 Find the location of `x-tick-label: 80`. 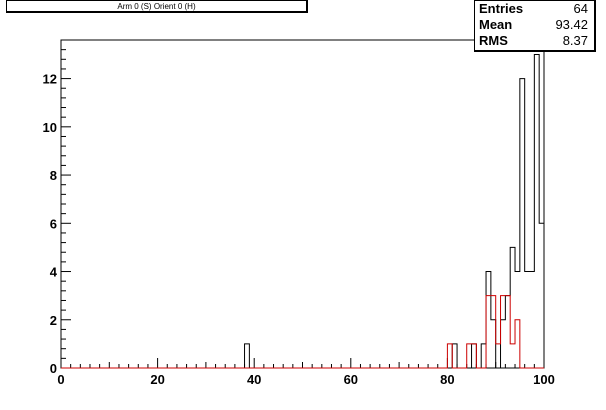

x-tick-label: 80 is located at coordinates (447, 379).